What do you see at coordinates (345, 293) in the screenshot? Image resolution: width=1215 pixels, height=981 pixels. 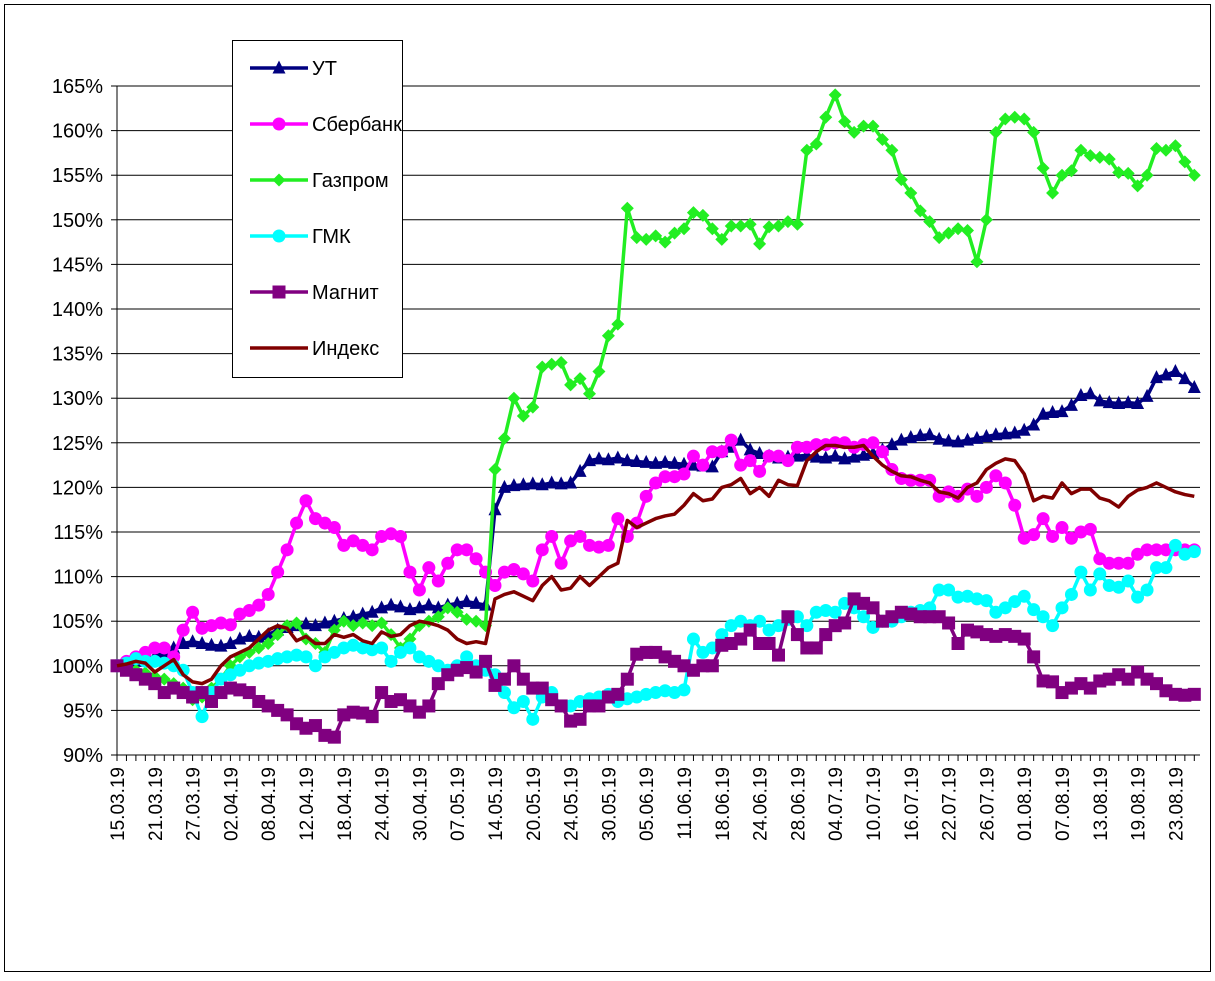 I see `legend-label: Магнит` at bounding box center [345, 293].